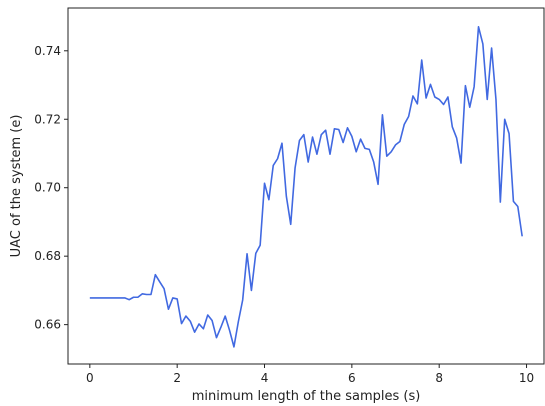 The width and height of the screenshot is (545, 406). I want to click on y-tick-label: 0.72, so click(47, 119).